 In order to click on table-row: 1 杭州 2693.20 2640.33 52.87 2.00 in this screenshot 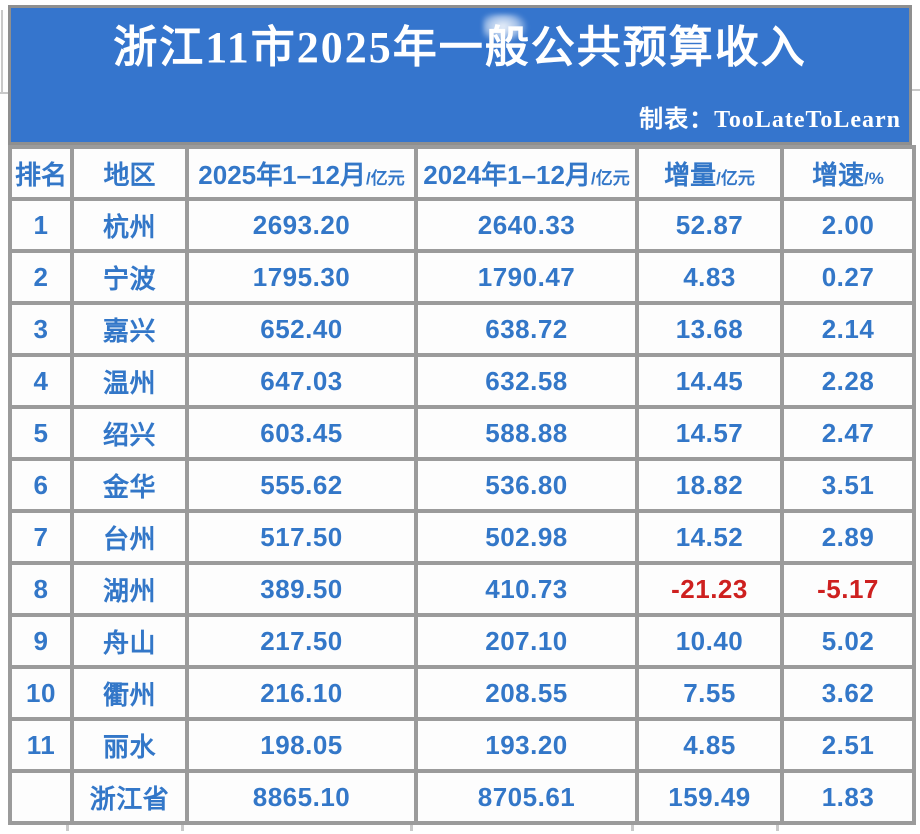, I will do `click(462, 225)`.